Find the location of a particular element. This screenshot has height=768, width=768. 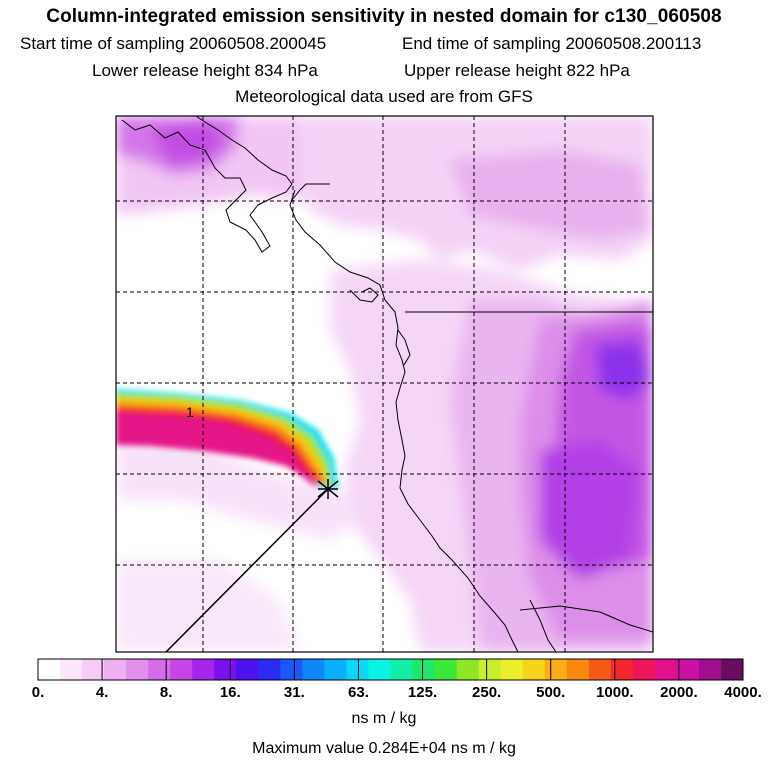

maximum-value: Maximum value 0.284E+04 ns m / kg is located at coordinates (384, 748).